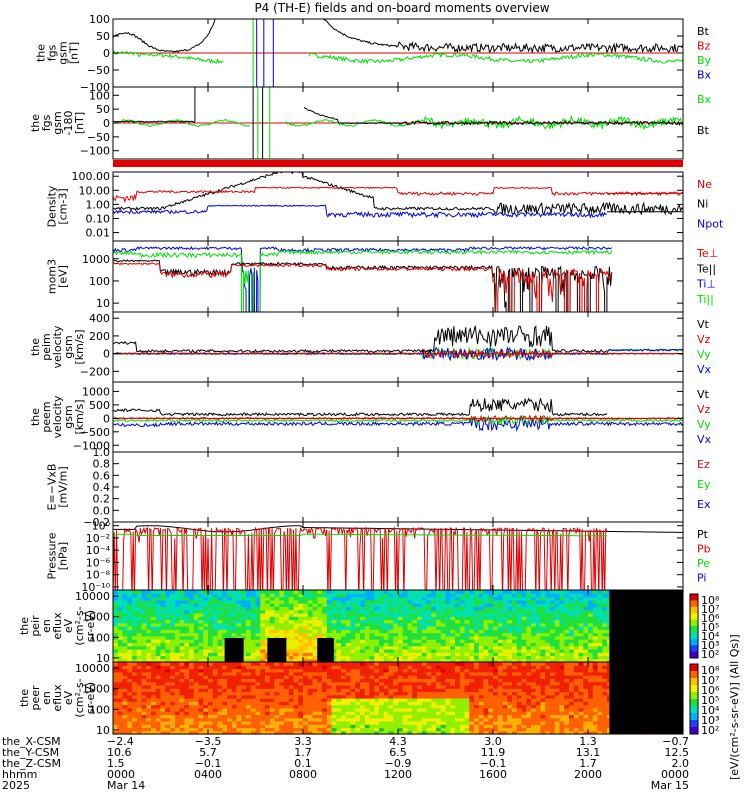  What do you see at coordinates (92, 596) in the screenshot?
I see `y-tick-label: 10000` at bounding box center [92, 596].